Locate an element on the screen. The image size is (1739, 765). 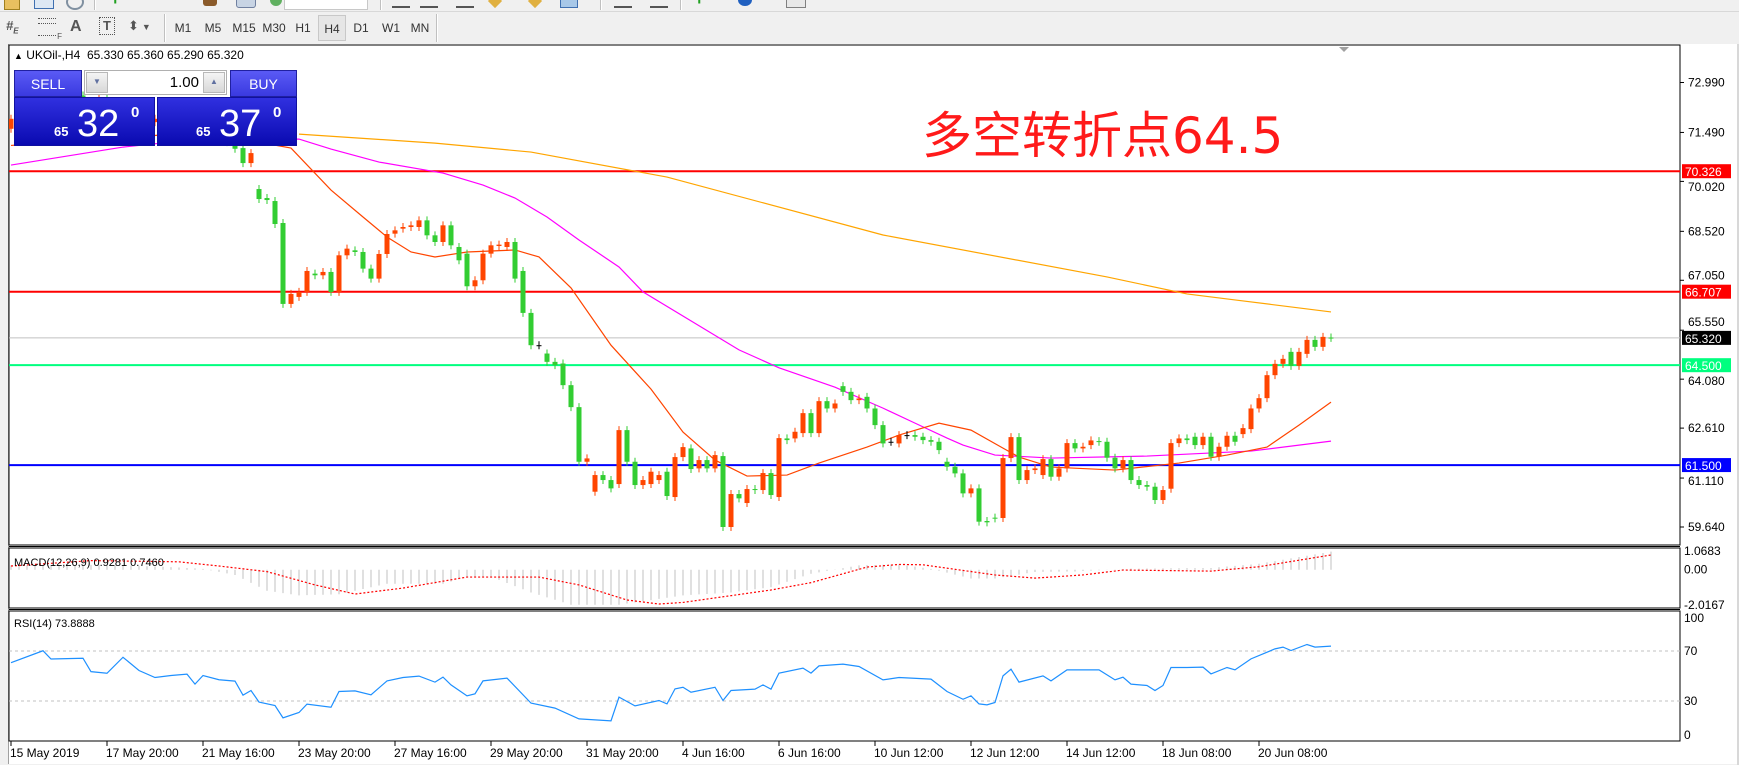
timeframe-m5: M5 is located at coordinates (213, 28).